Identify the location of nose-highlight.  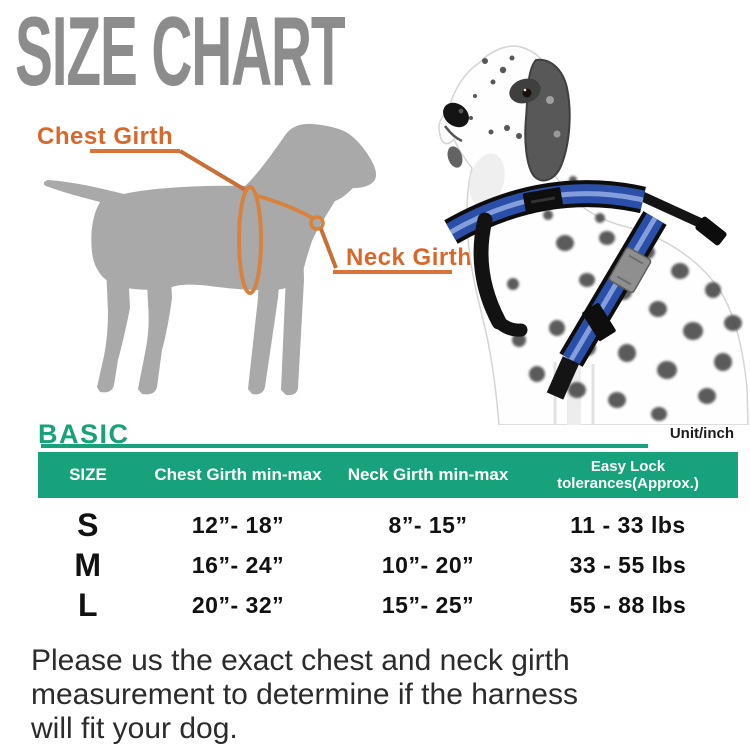
(461, 111).